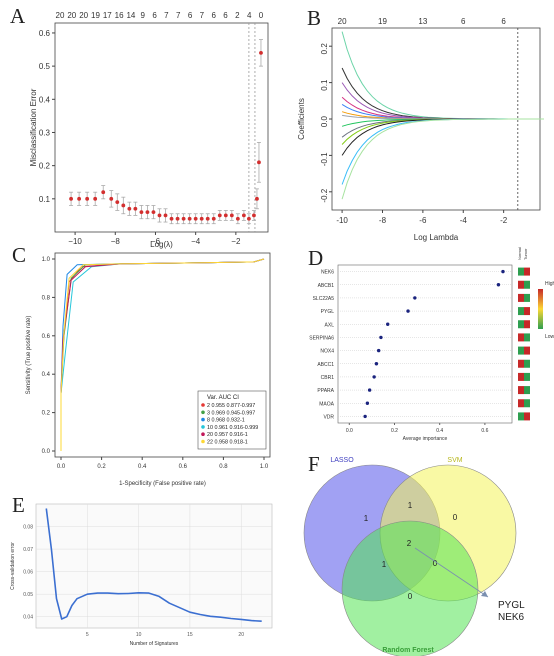  I want to click on heat-header: Tumor, so click(525, 254).